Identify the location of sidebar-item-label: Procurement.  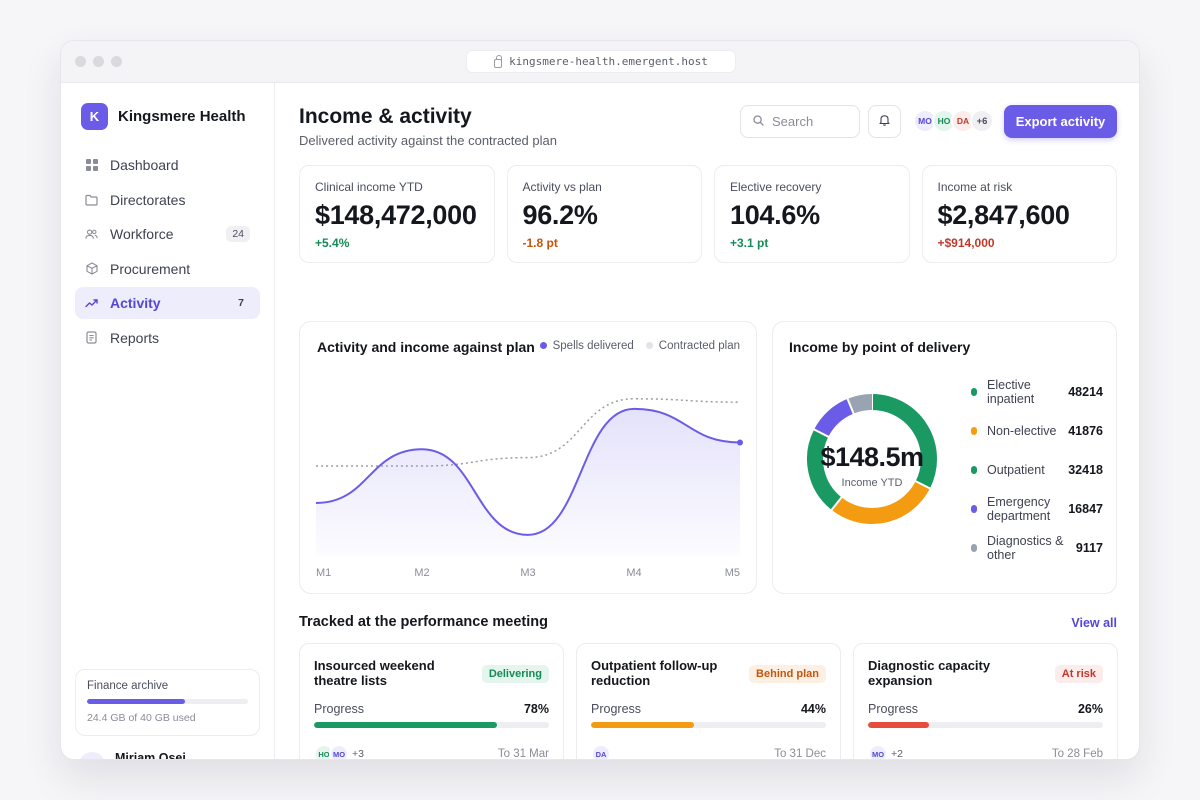
(150, 268).